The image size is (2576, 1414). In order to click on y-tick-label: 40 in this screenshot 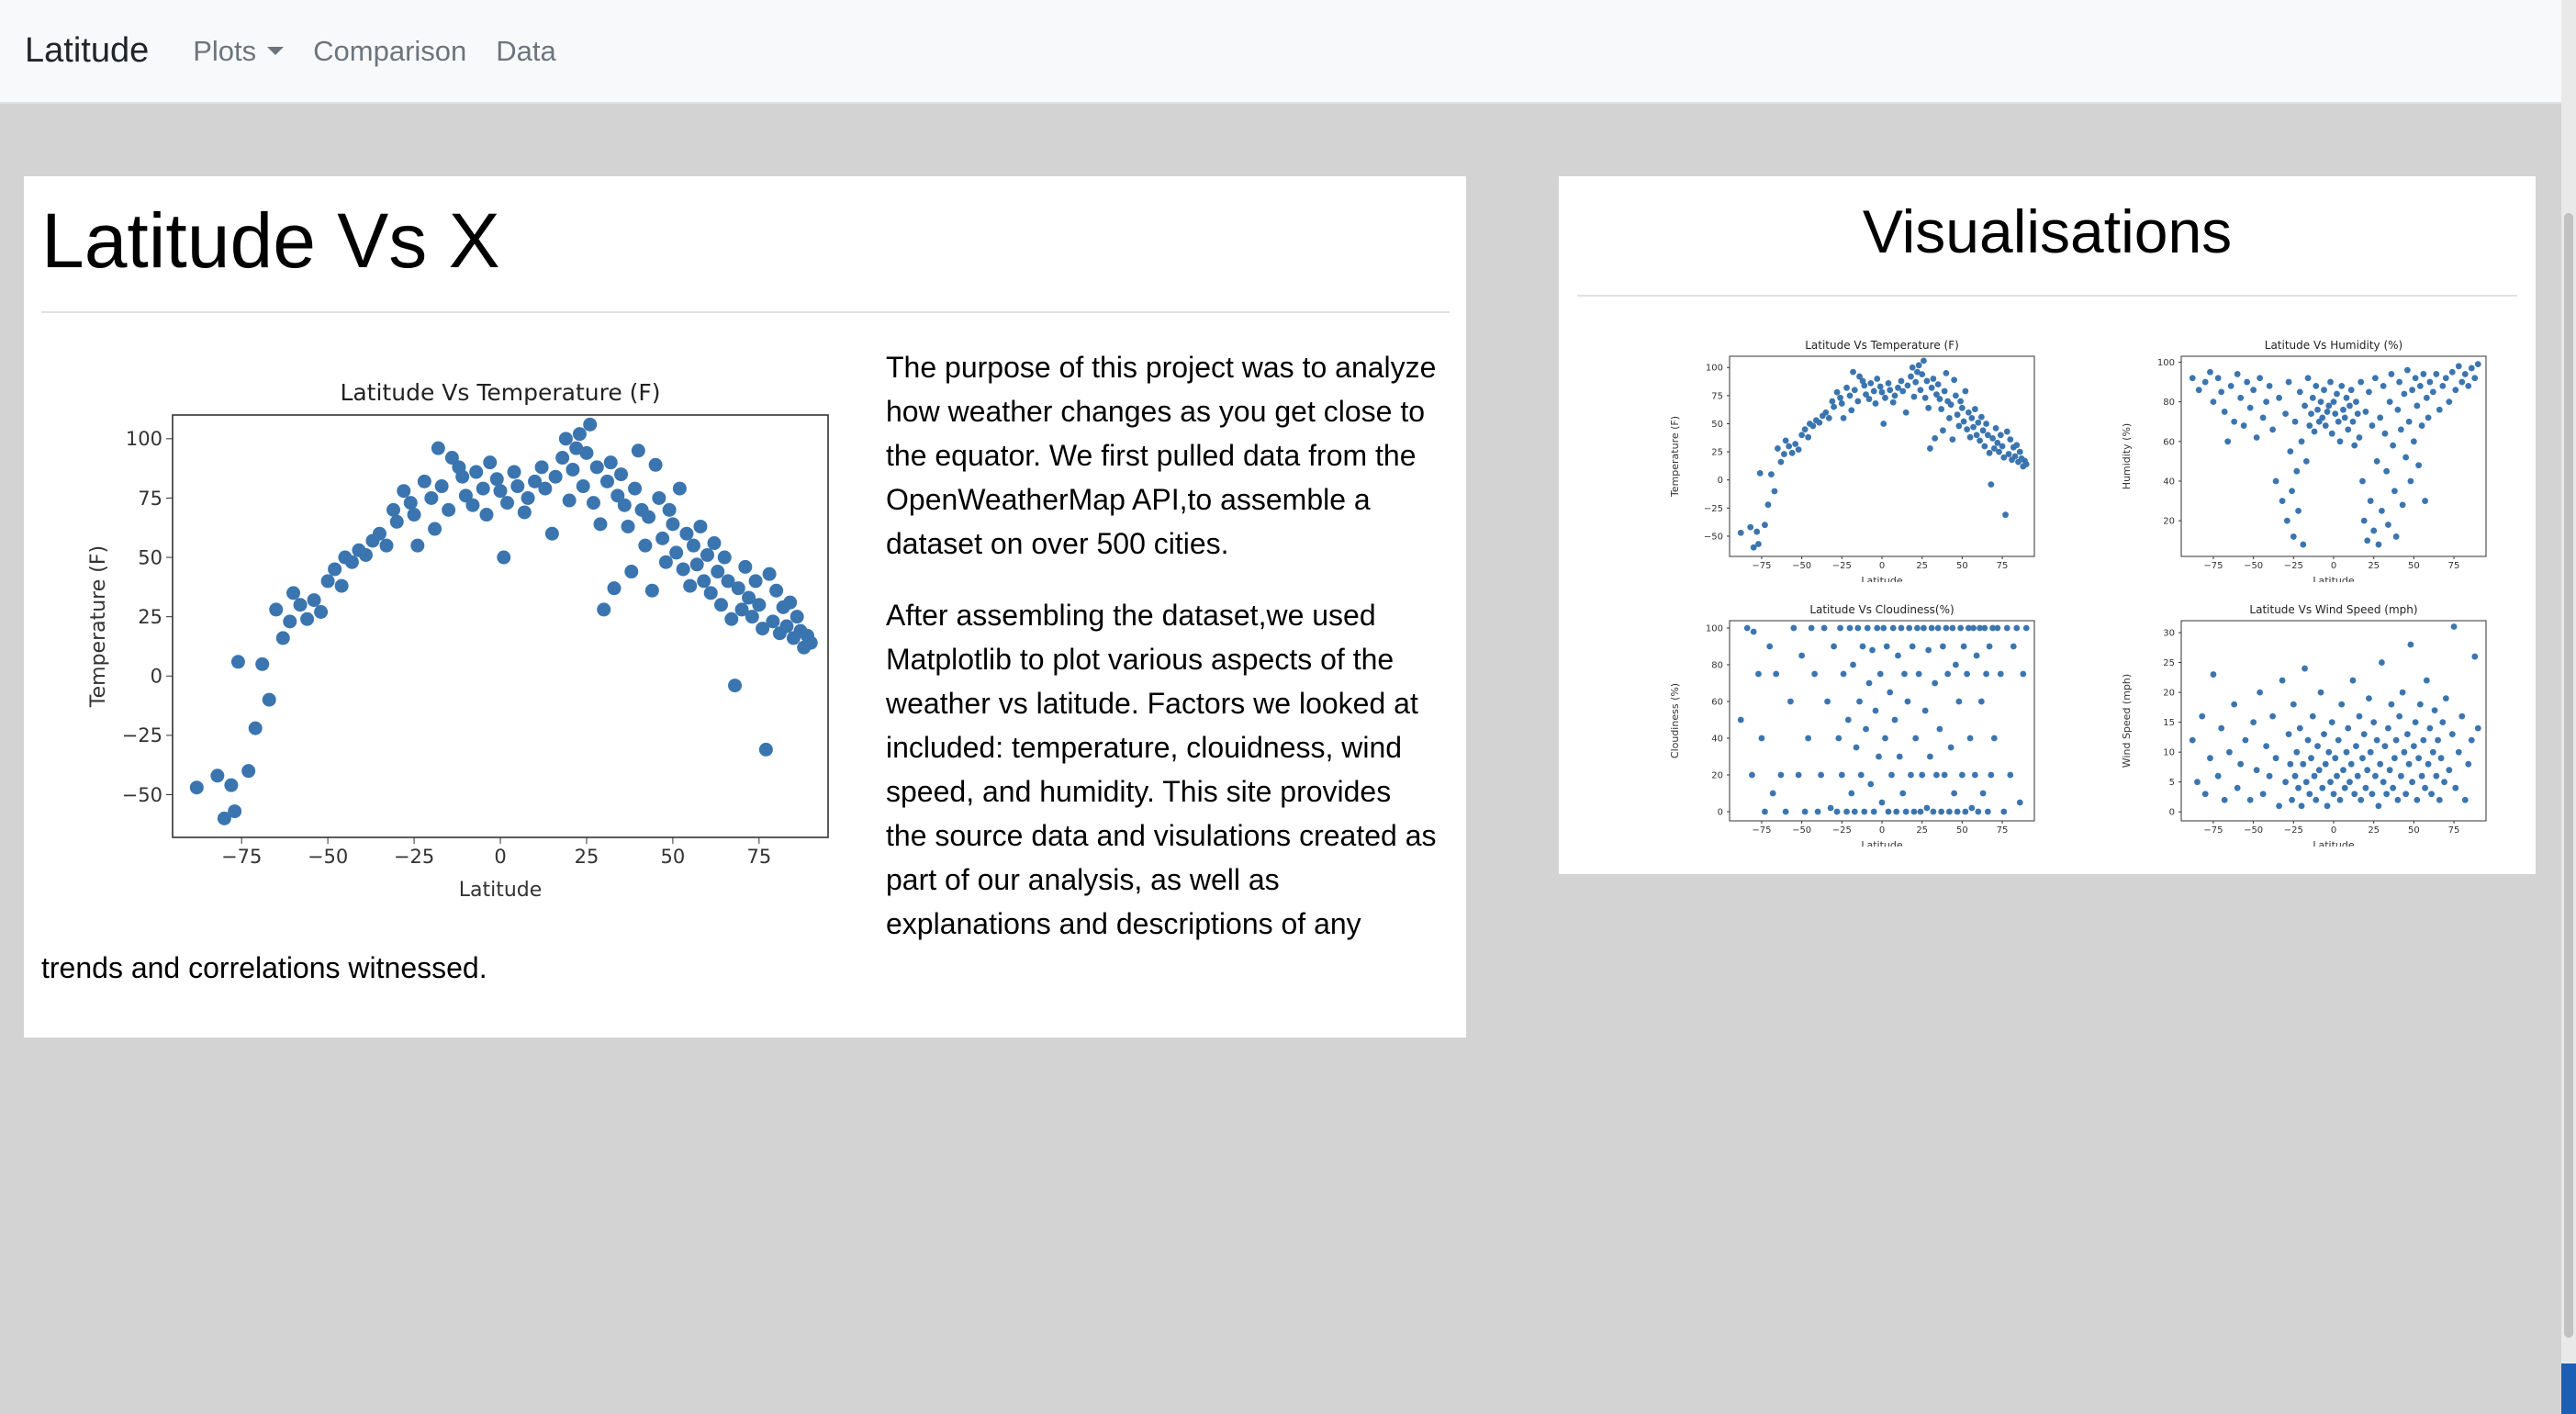, I will do `click(1717, 740)`.